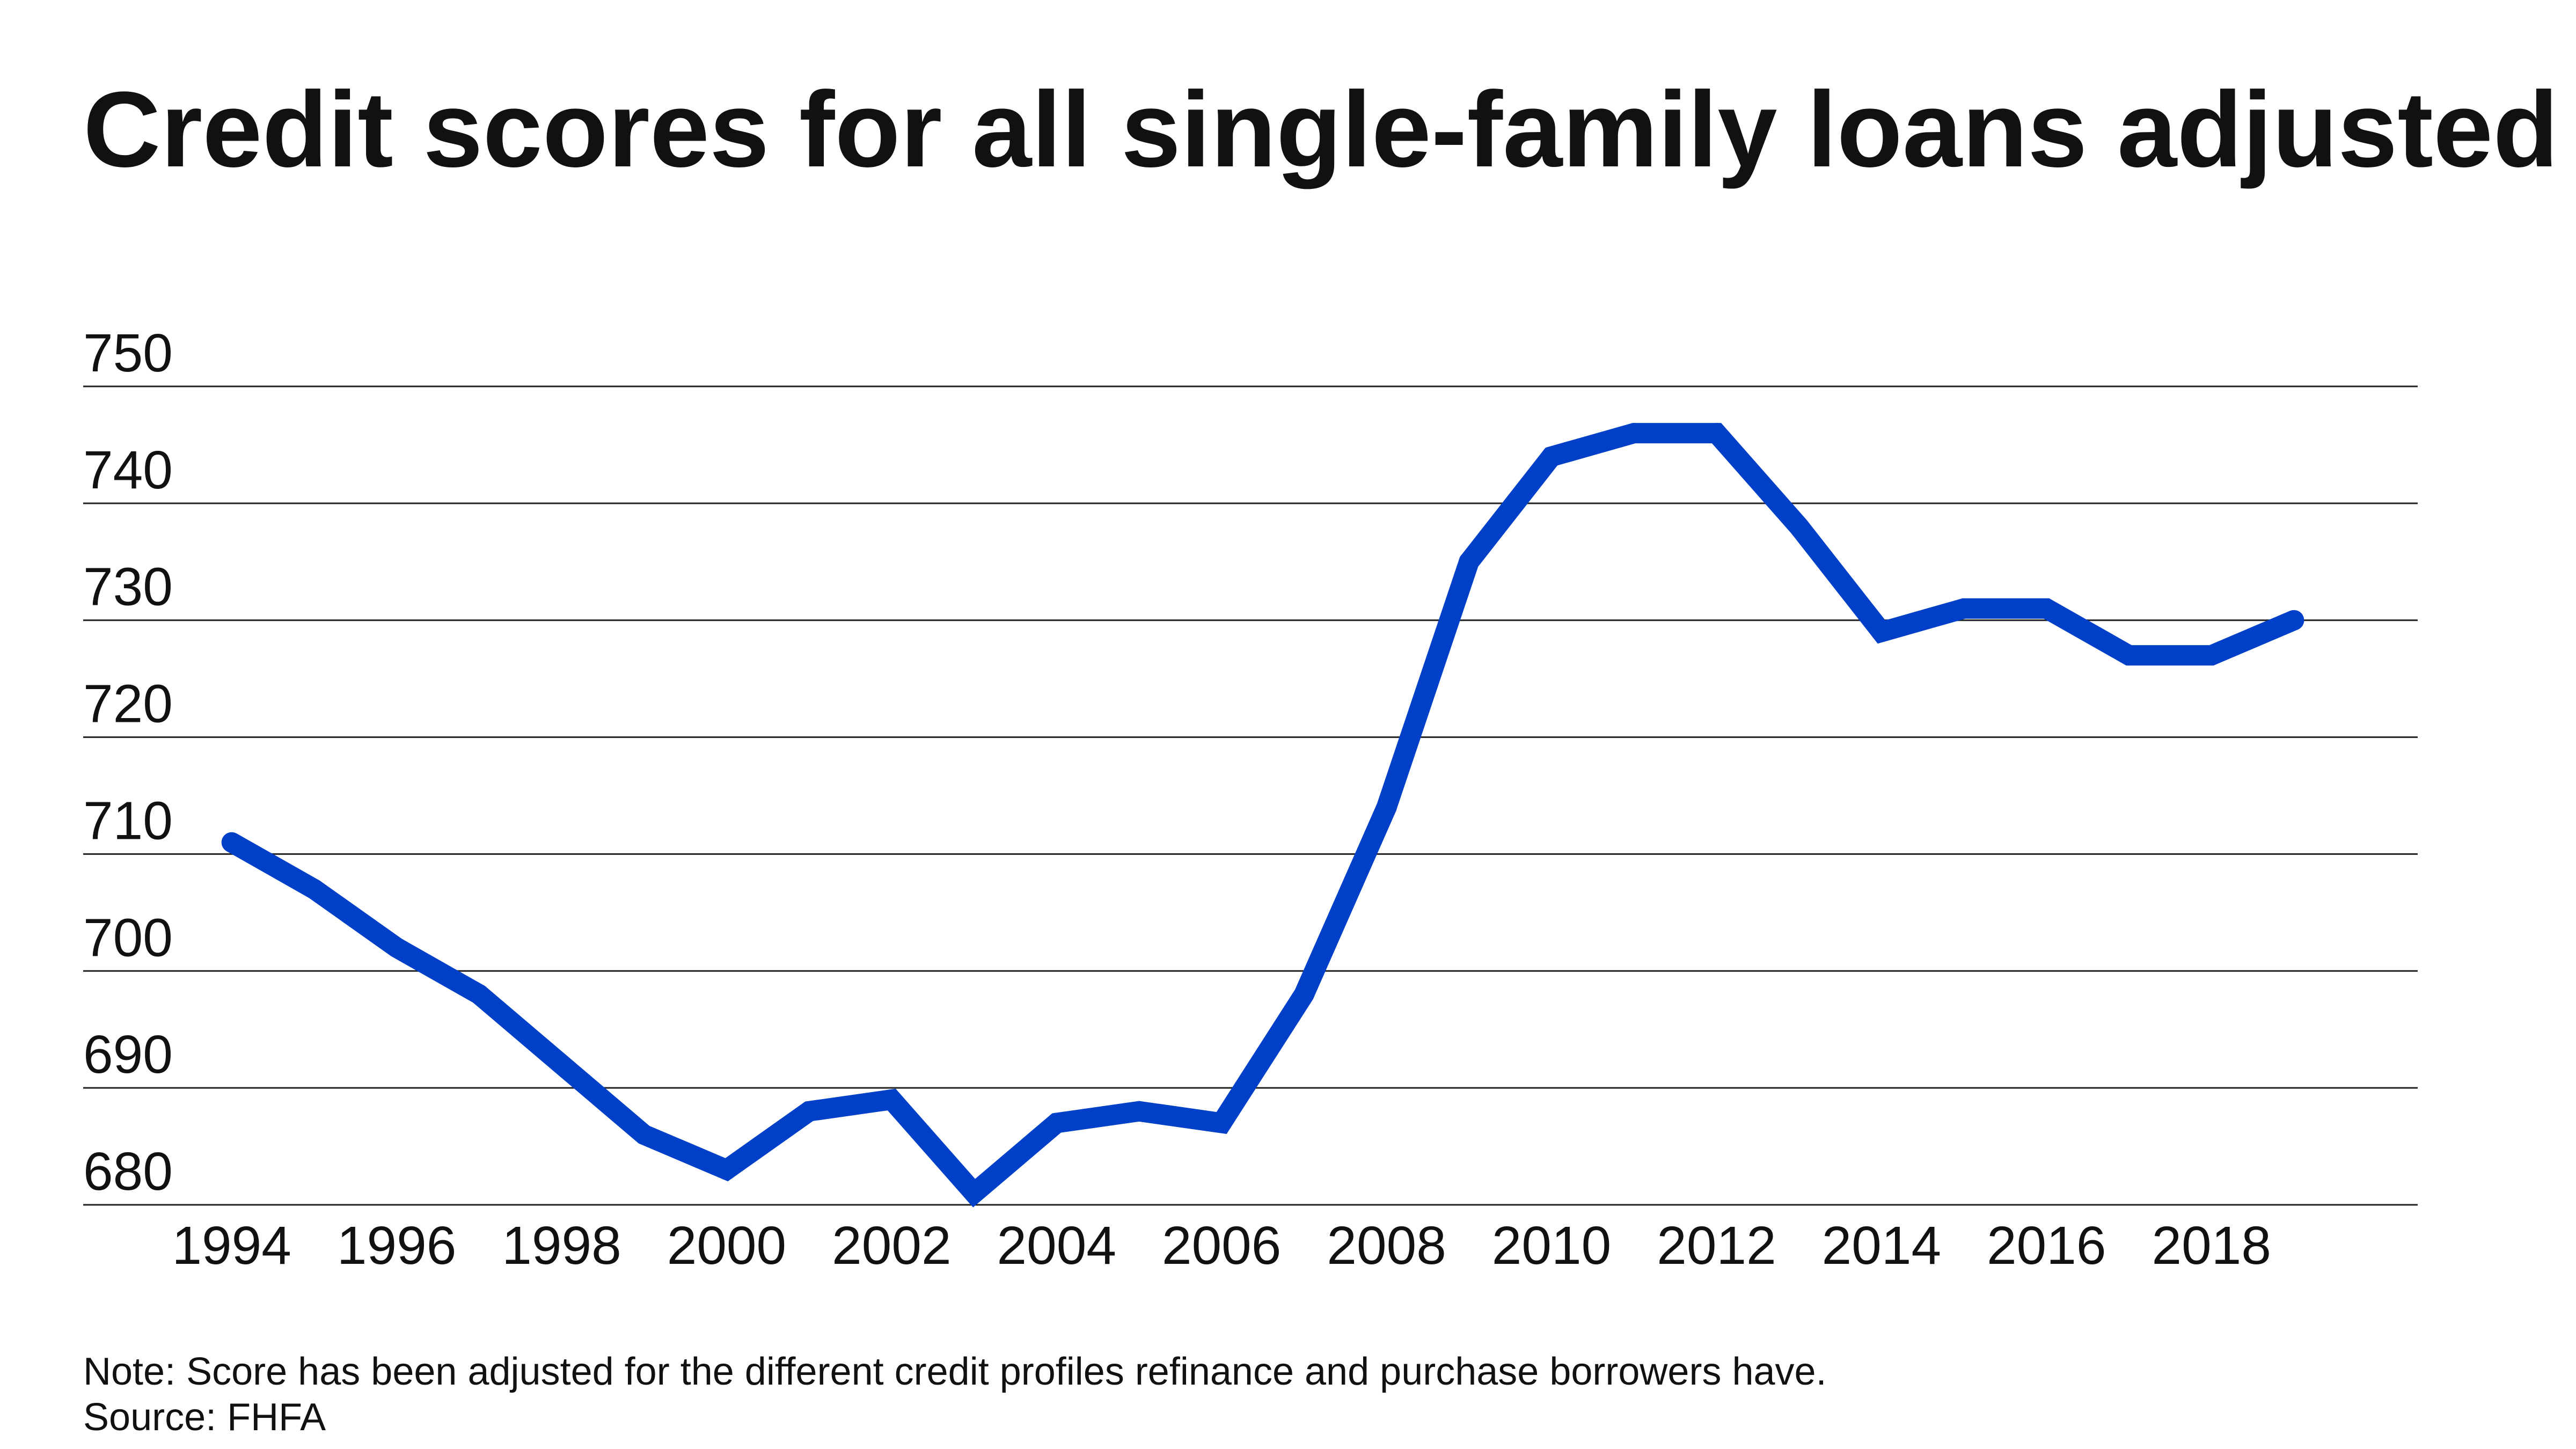  Describe the element at coordinates (396, 1246) in the screenshot. I see `x-tick-label: 1996` at that location.